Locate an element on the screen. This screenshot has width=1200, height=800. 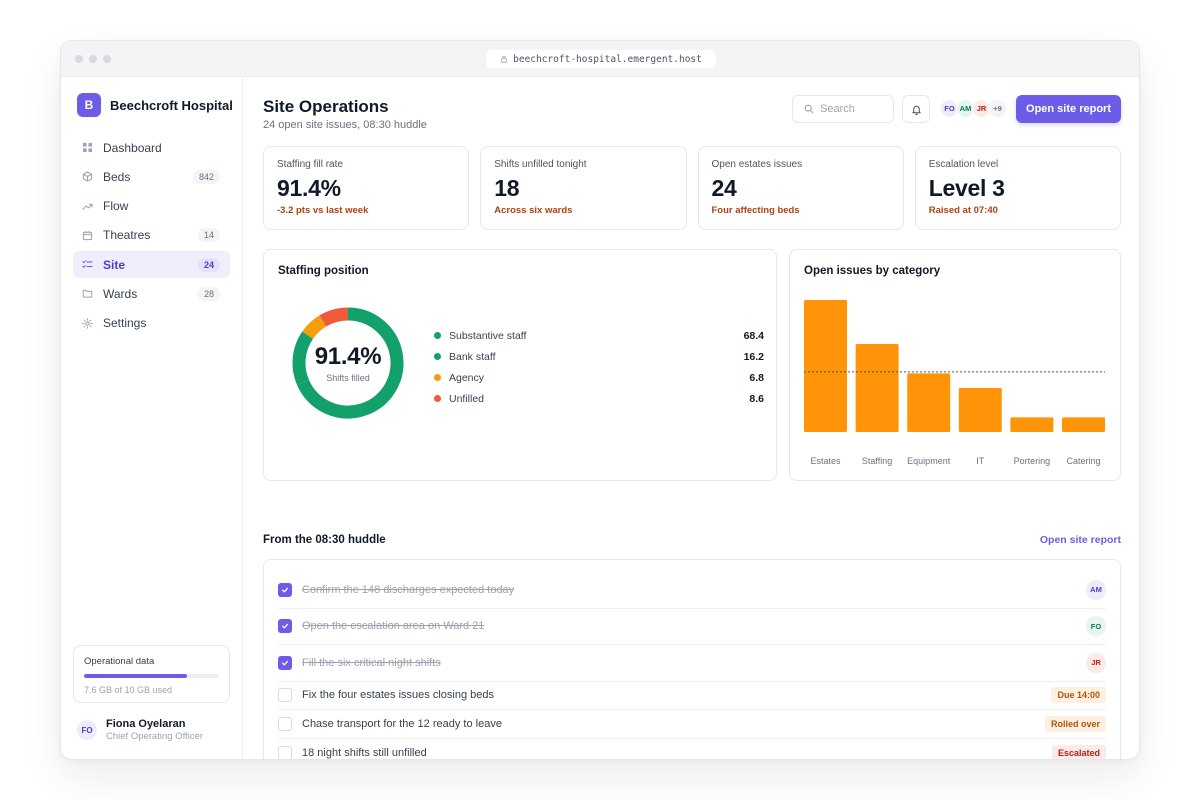
lock-icon is located at coordinates (504, 59).